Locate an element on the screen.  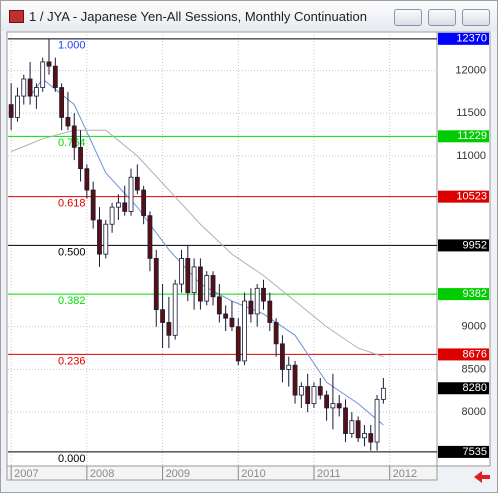
y-tick-label: 12000 is located at coordinates (470, 70).